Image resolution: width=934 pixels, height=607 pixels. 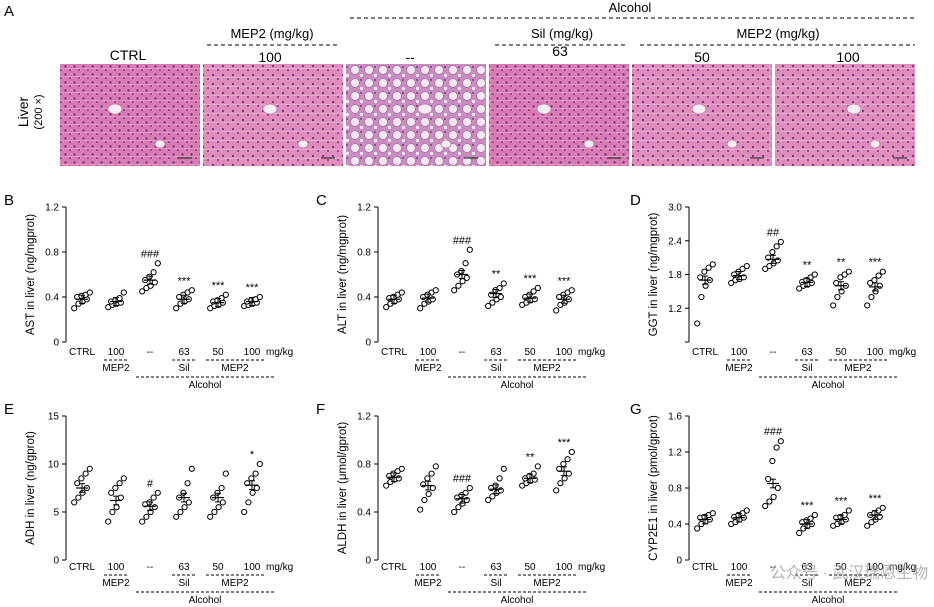 What do you see at coordinates (252, 455) in the screenshot?
I see `significance-mark: *` at bounding box center [252, 455].